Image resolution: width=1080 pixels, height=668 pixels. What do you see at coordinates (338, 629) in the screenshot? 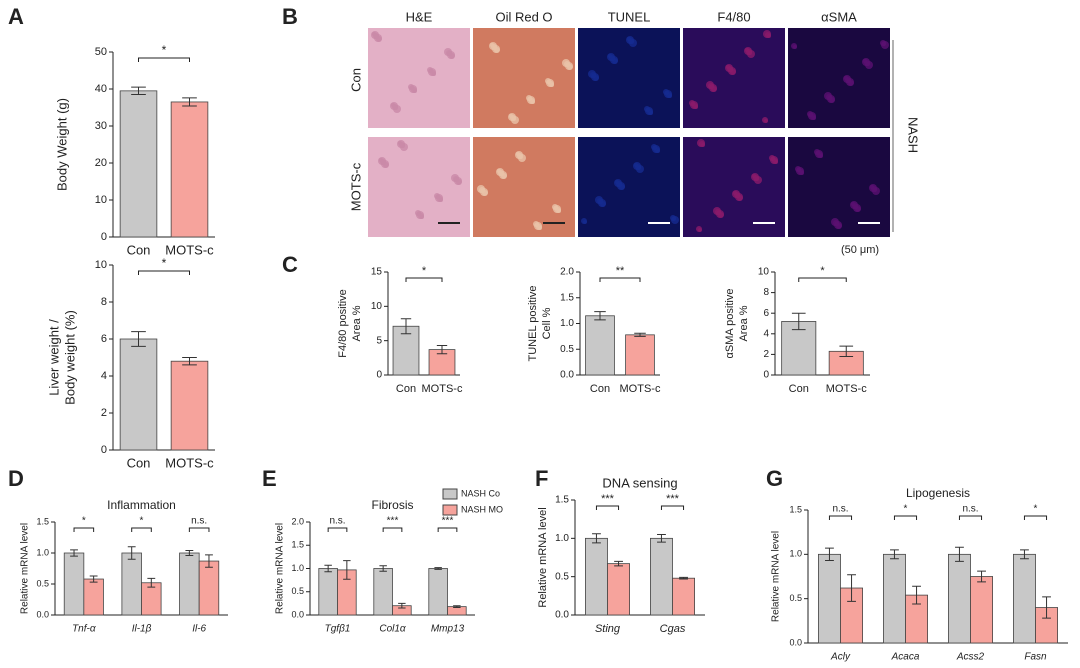
I see `x-tick-label: Tgfβ1` at bounding box center [338, 629].